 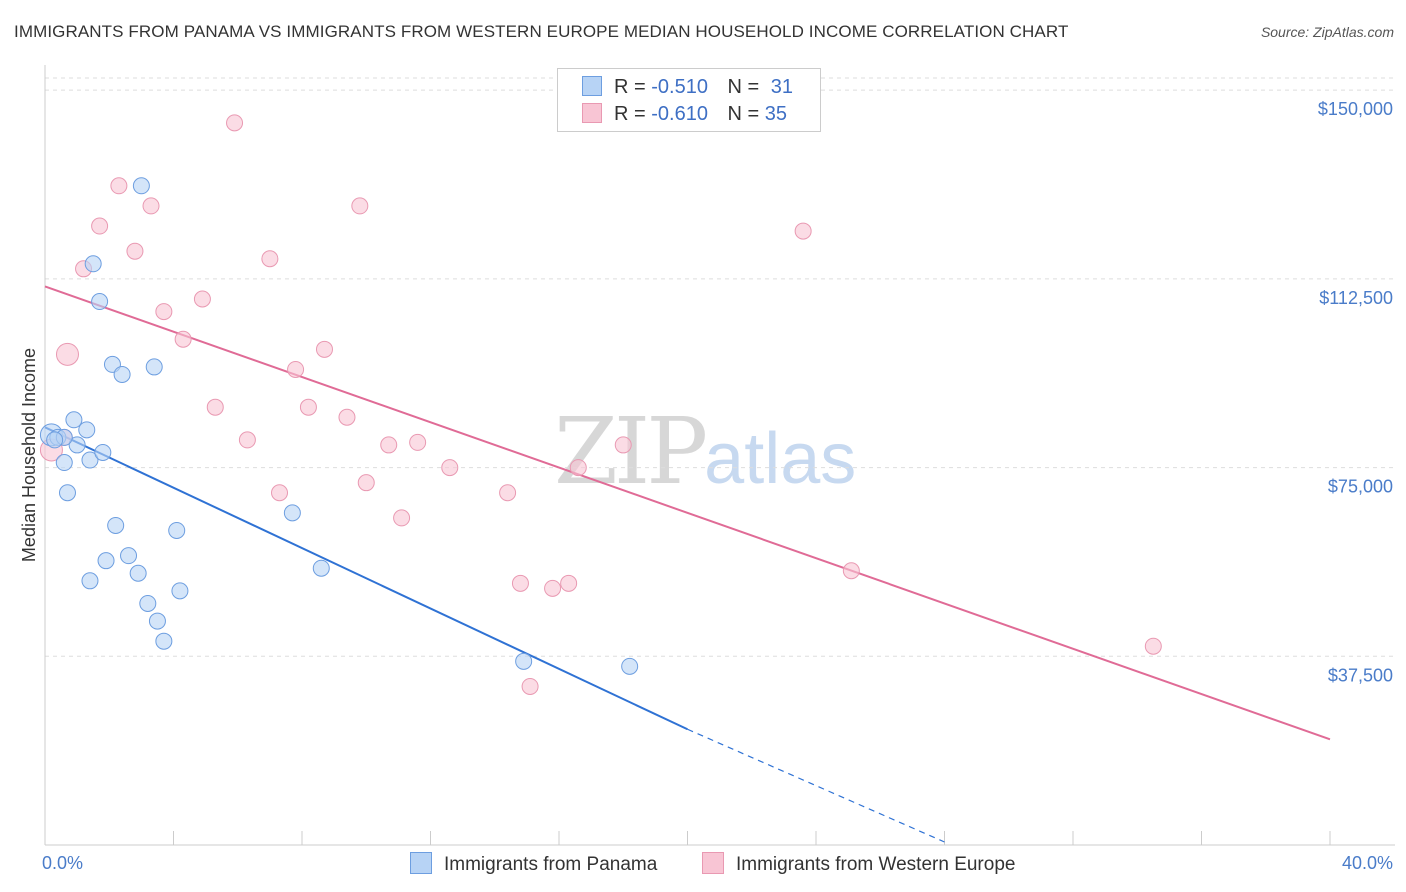 What do you see at coordinates (816, 785) in the screenshot?
I see `trend-line-panama-extrapolated` at bounding box center [816, 785].